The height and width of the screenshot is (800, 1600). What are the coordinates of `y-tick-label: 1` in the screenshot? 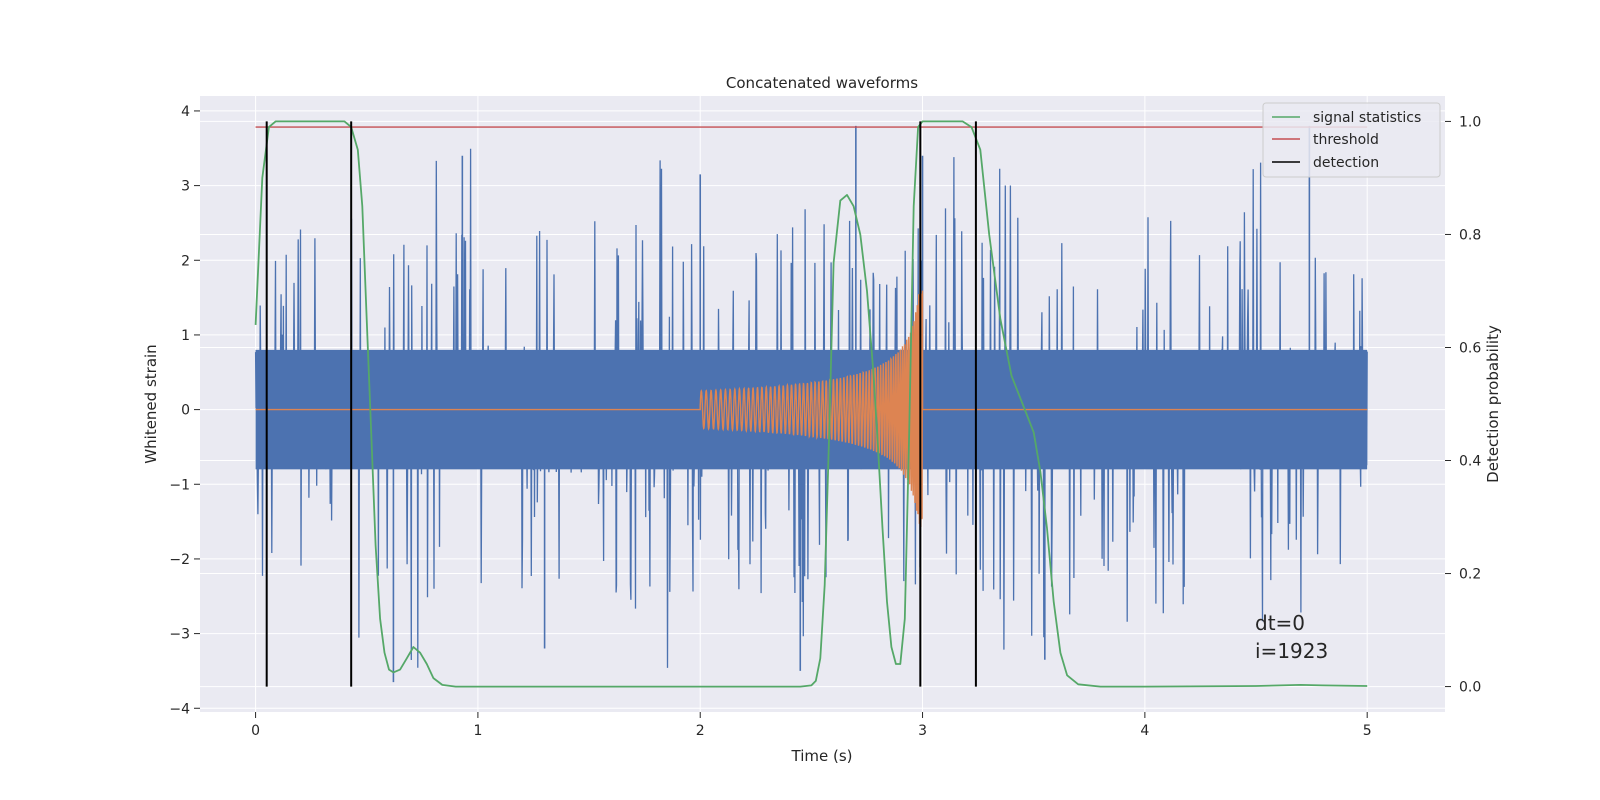 It's located at (185, 336).